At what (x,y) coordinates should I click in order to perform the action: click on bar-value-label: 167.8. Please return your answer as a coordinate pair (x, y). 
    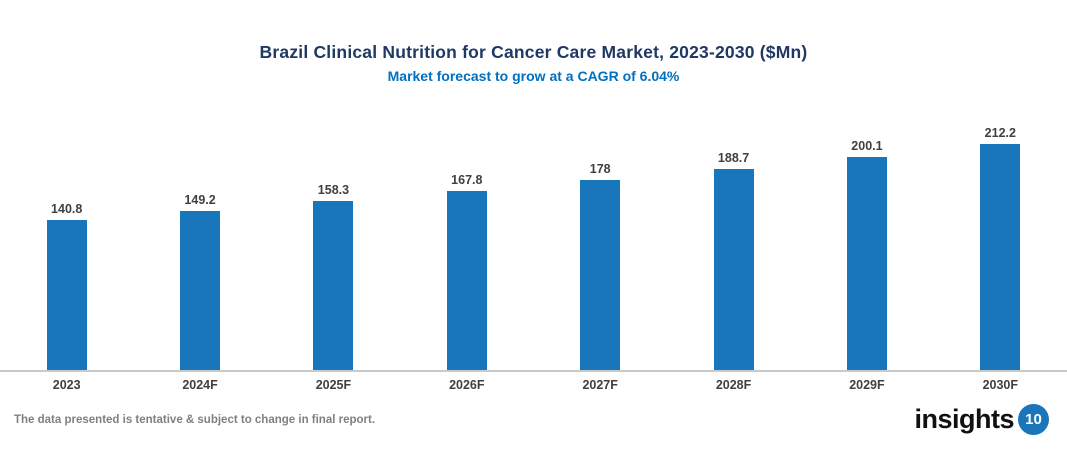
    Looking at the image, I should click on (467, 180).